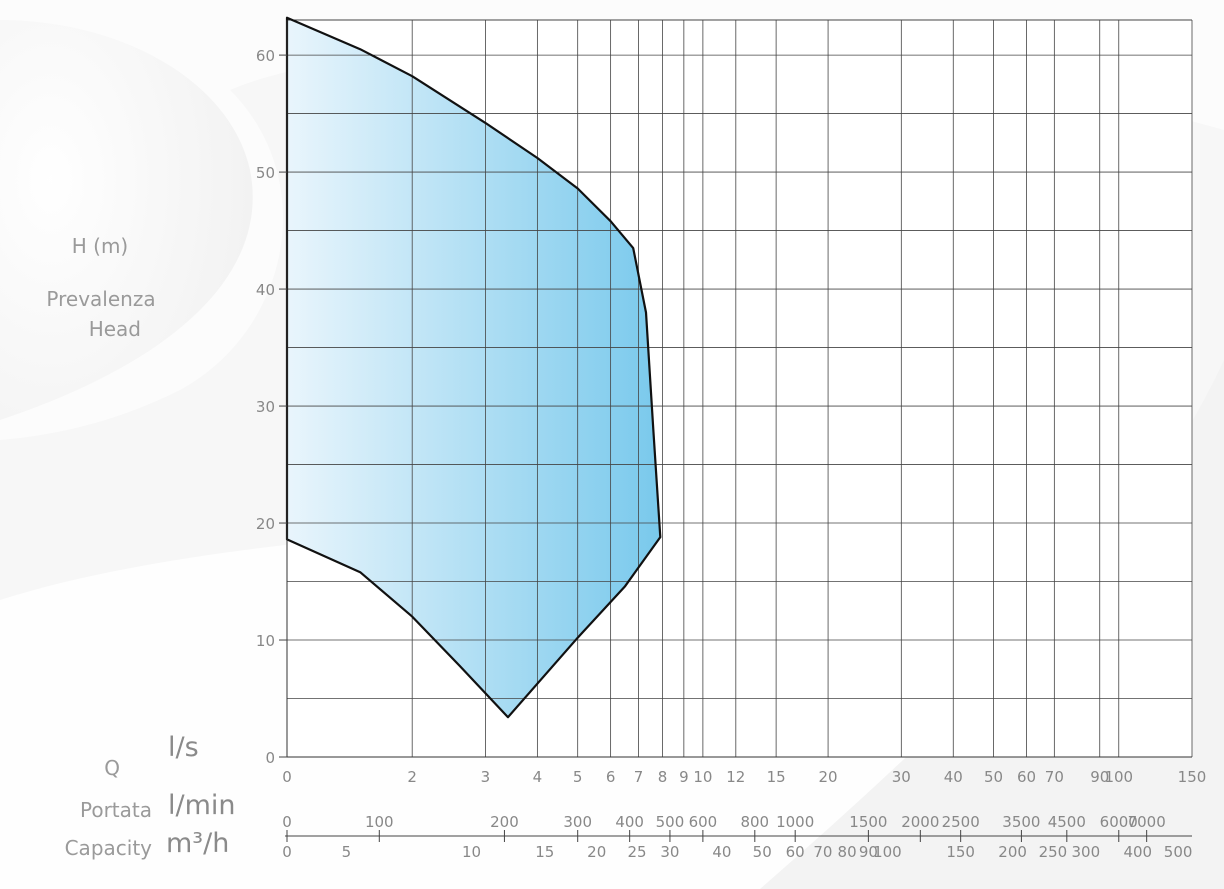 Image resolution: width=1224 pixels, height=889 pixels. What do you see at coordinates (795, 822) in the screenshot?
I see `lmin-tick-label: 1000` at bounding box center [795, 822].